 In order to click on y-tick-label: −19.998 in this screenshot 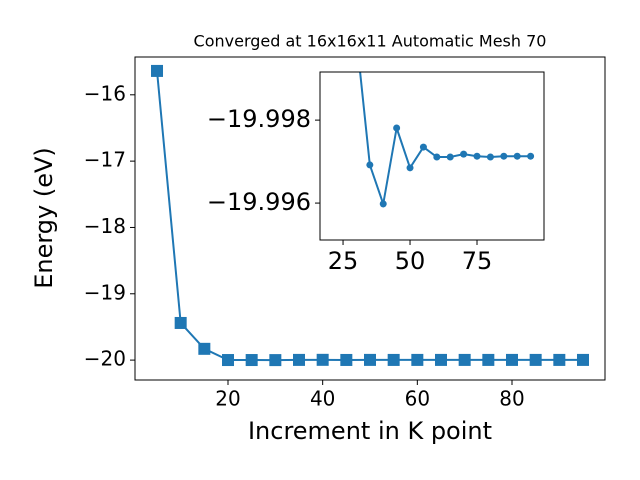, I will do `click(259, 119)`.